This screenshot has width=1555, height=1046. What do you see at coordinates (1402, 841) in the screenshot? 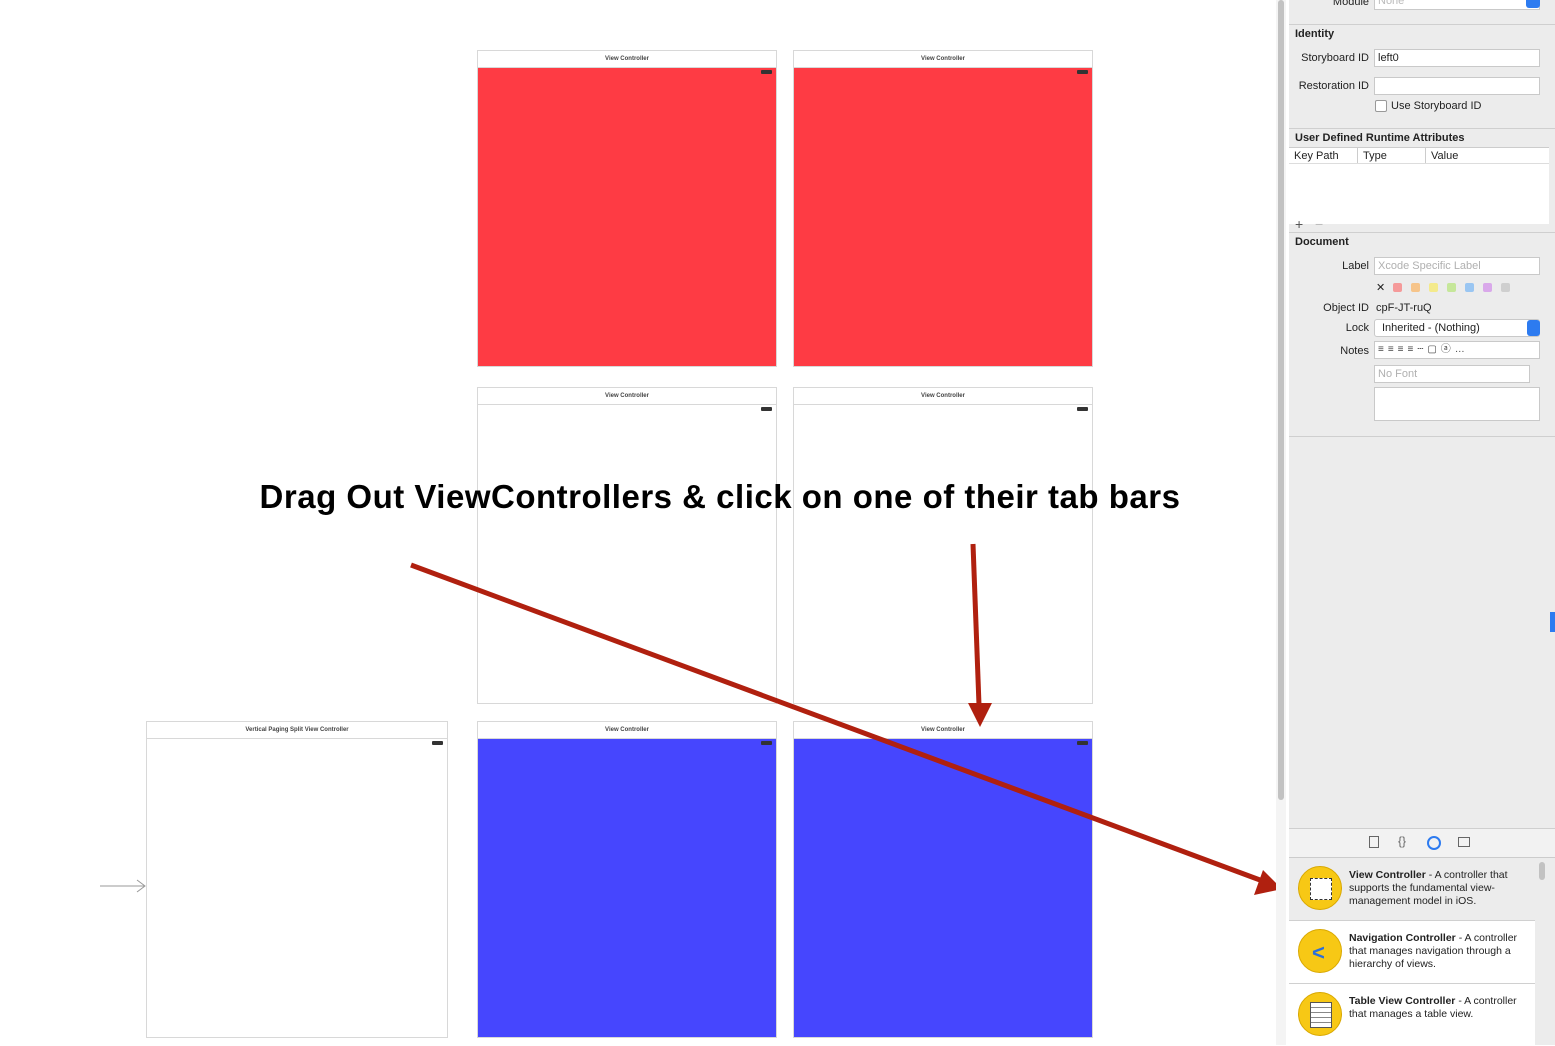
I see `tab-code: {}` at bounding box center [1402, 841].